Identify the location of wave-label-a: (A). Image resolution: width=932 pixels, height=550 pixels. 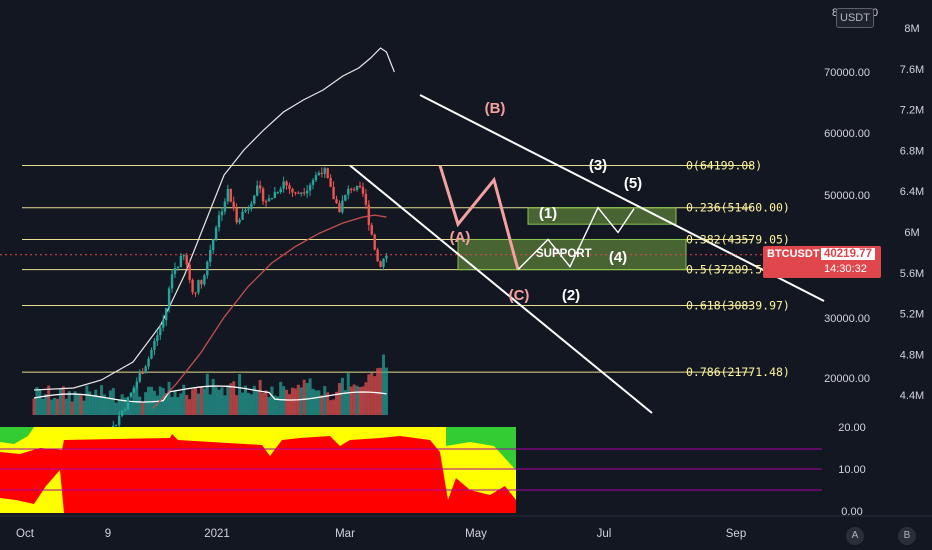
(460, 237).